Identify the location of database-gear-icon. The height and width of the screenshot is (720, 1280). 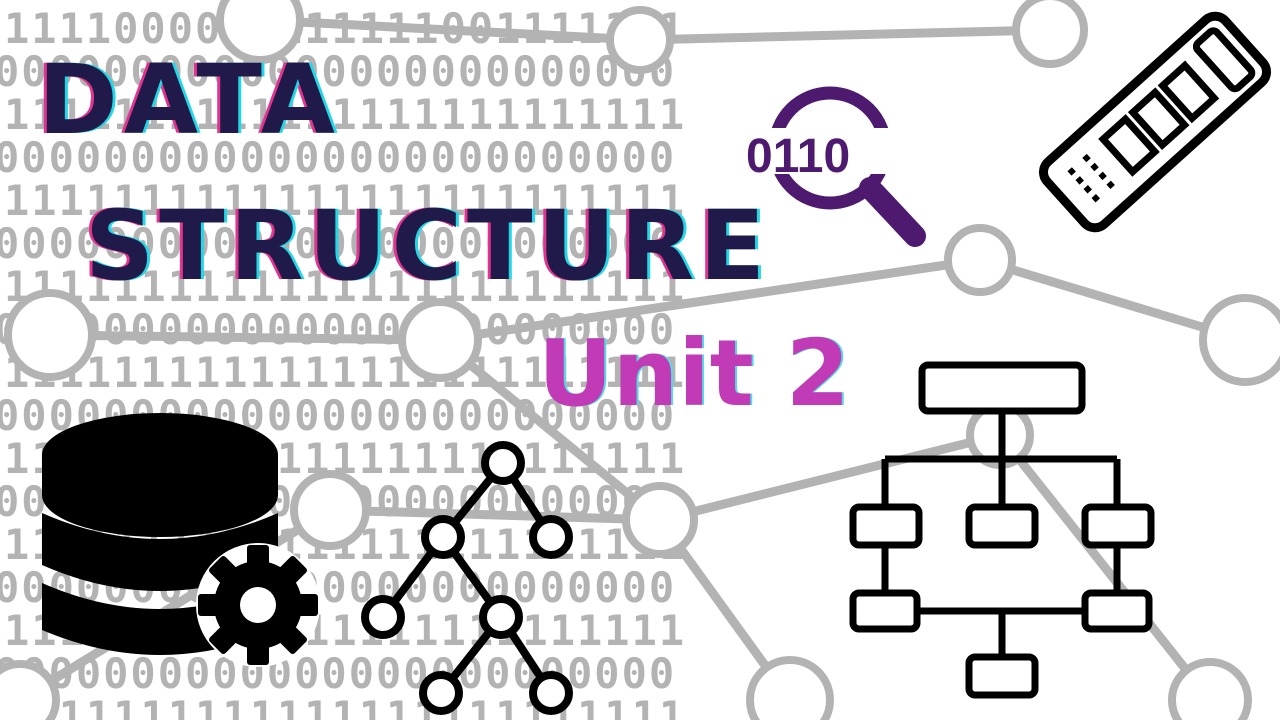
(181, 540).